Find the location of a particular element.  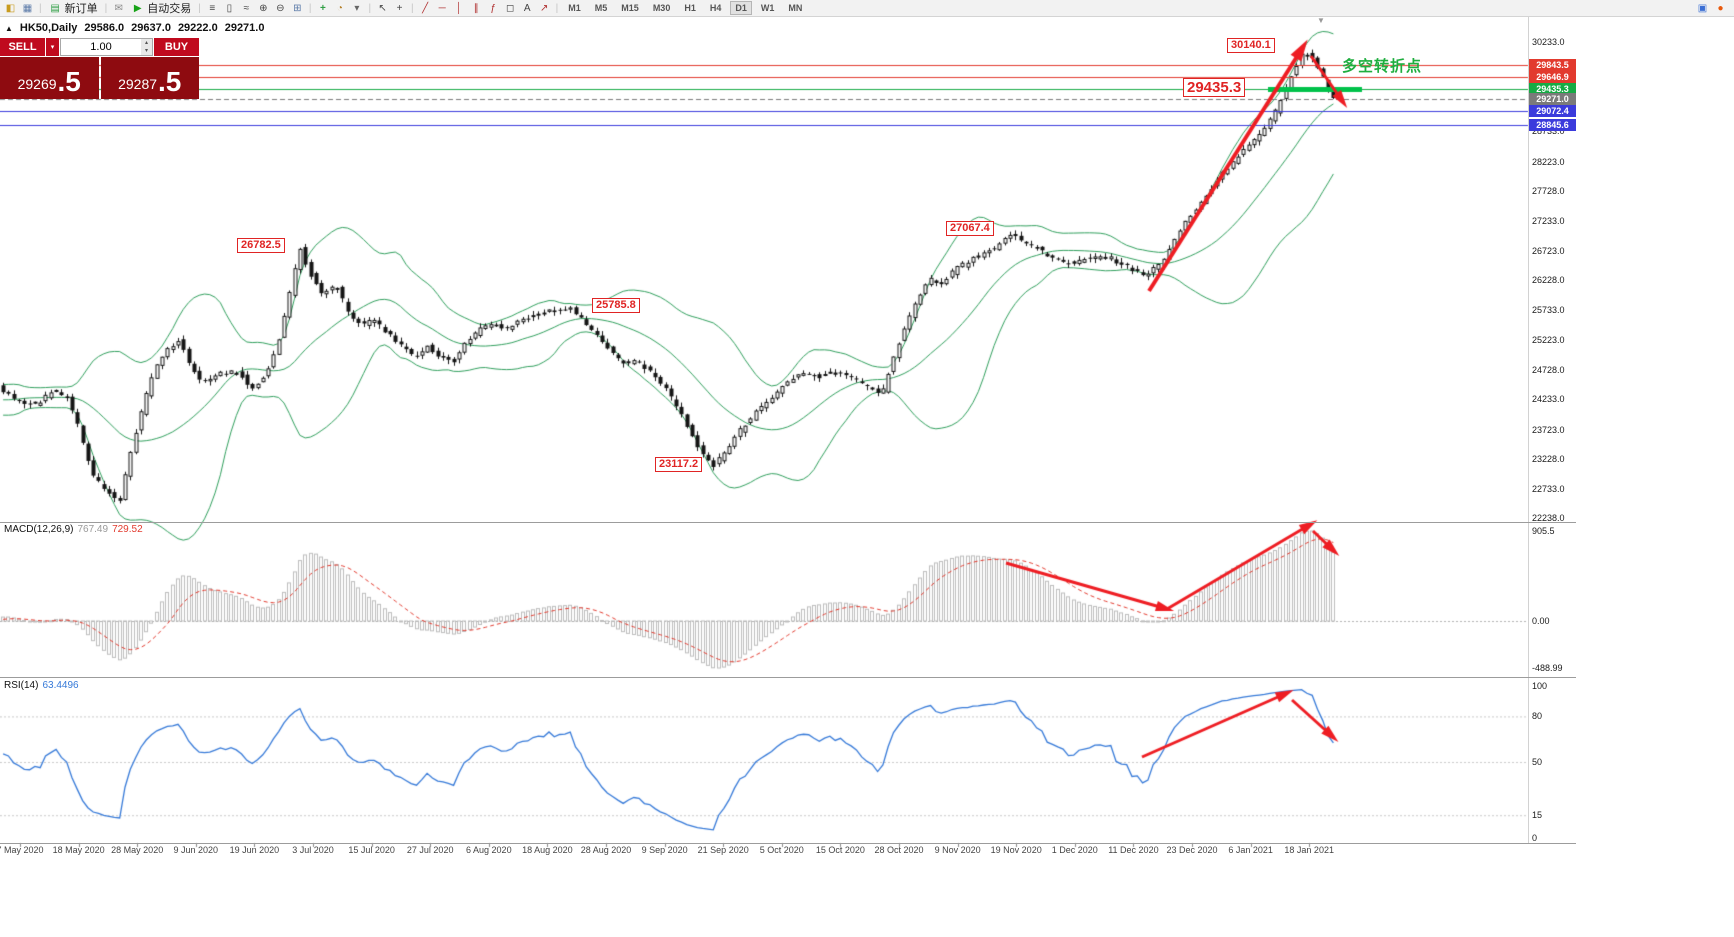

chart-shift-marker-icon: ▼ is located at coordinates (1321, 20).